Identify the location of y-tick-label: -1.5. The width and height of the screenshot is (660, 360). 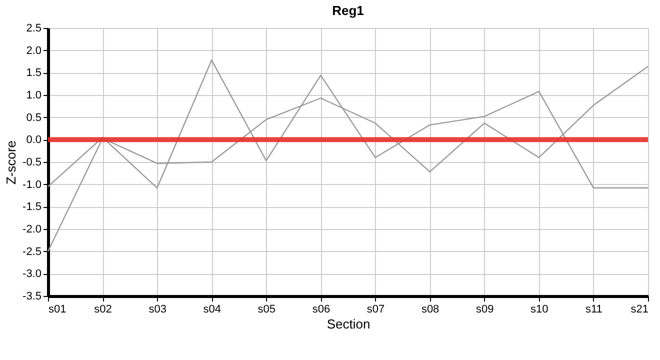
(32, 207).